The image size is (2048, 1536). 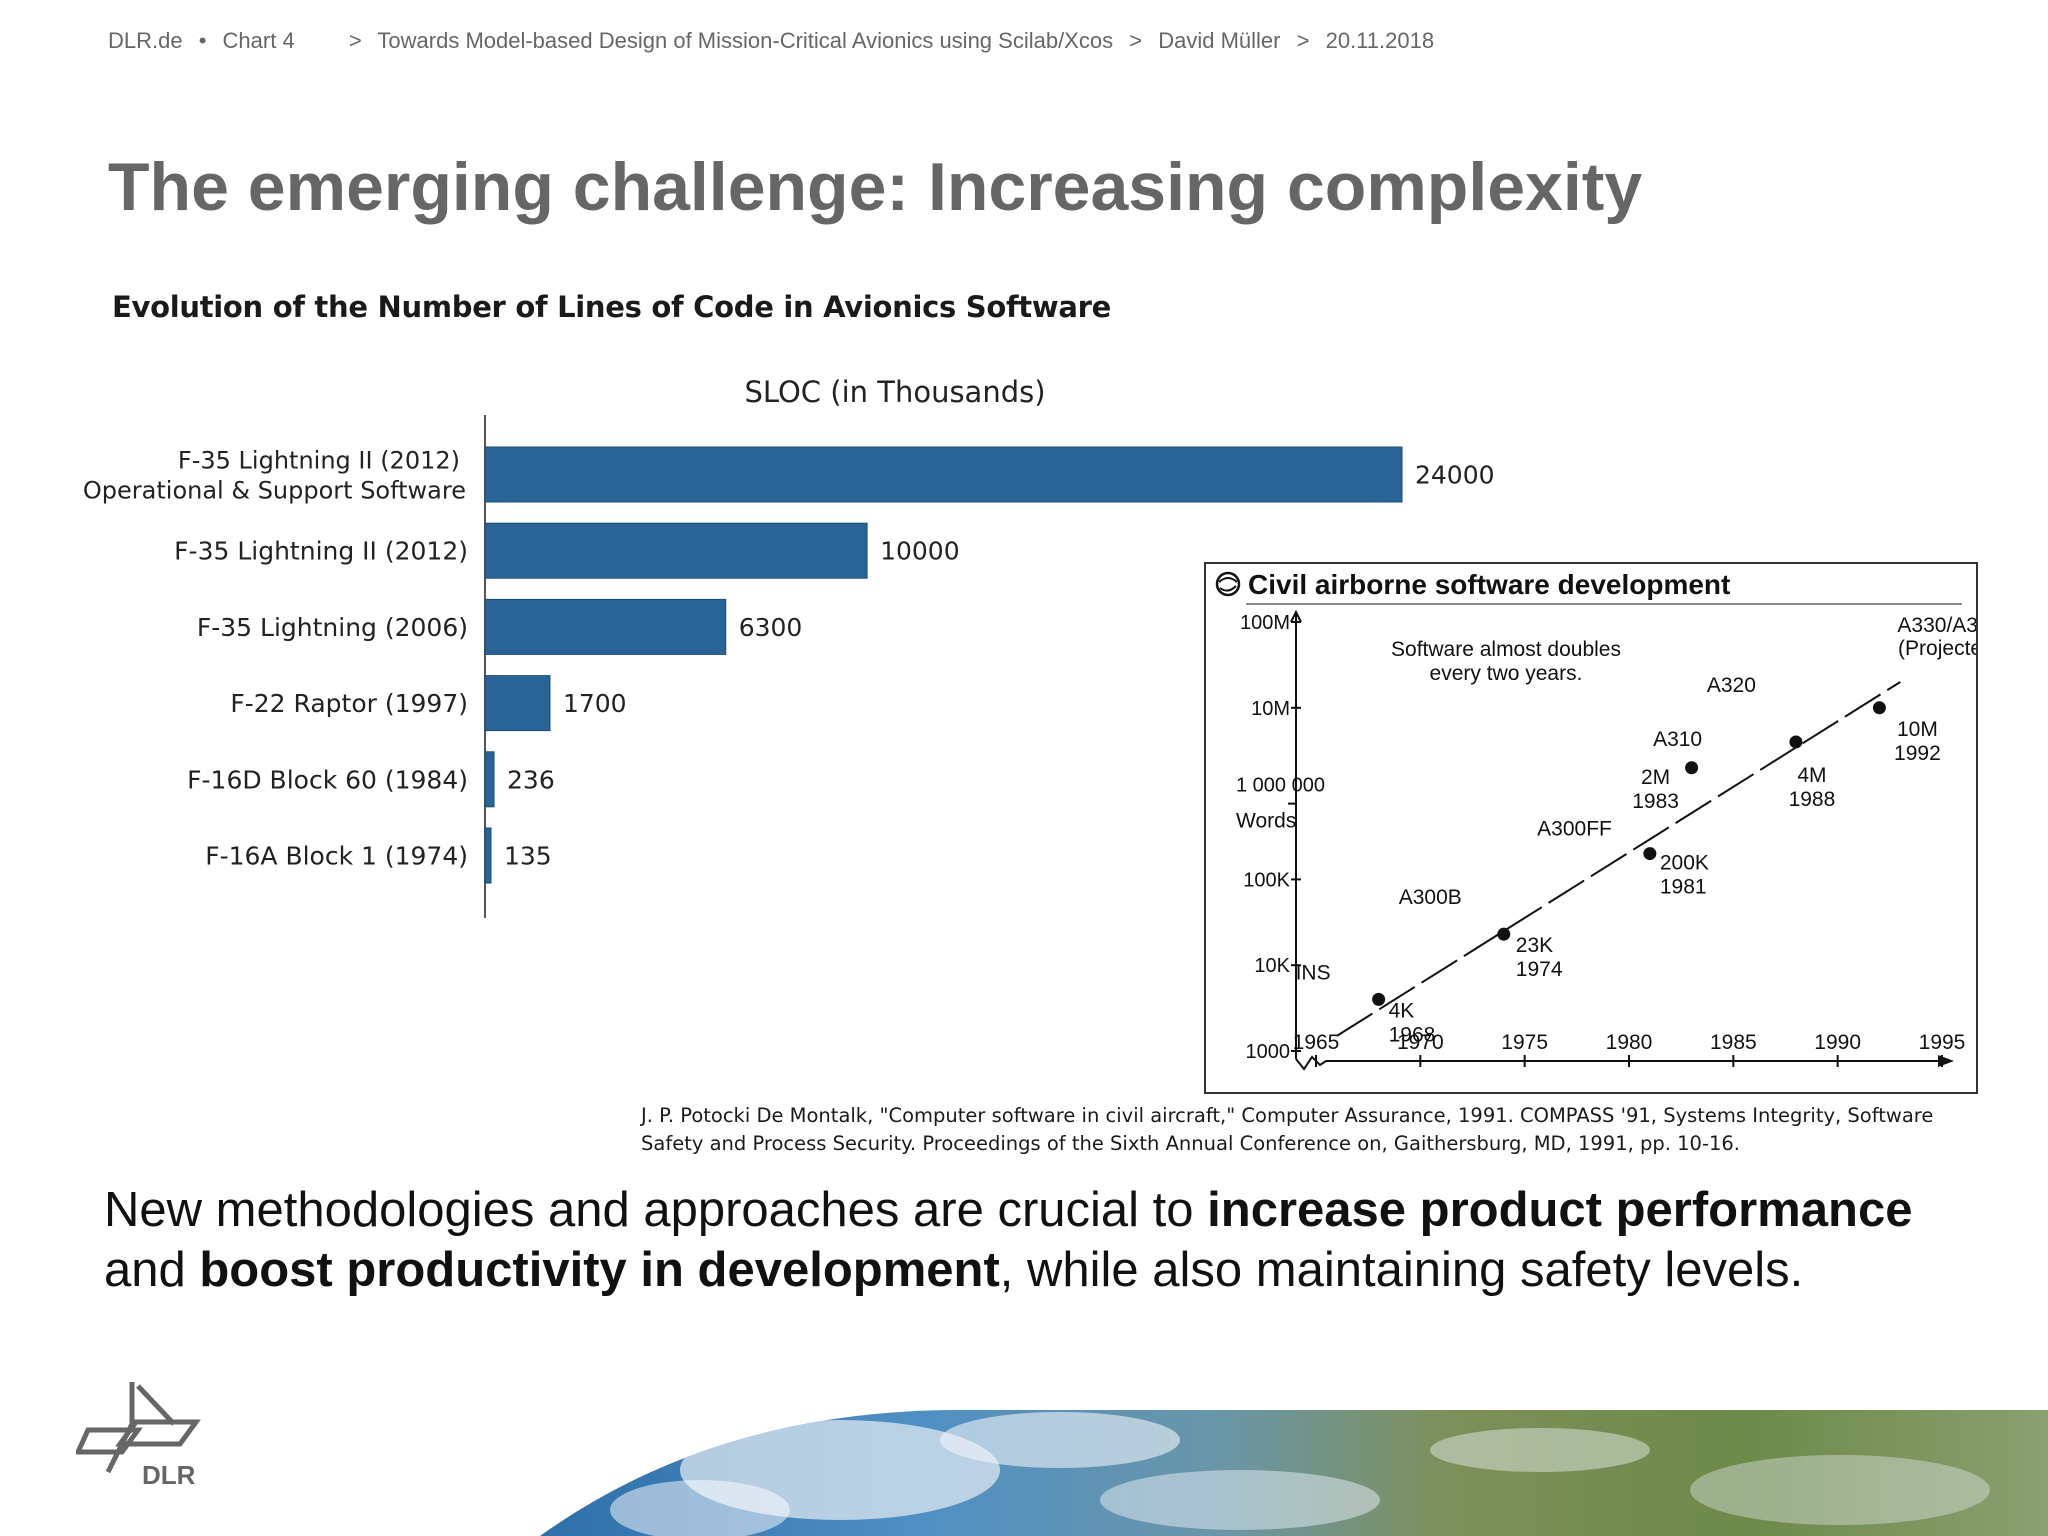 What do you see at coordinates (1489, 584) in the screenshot?
I see `inset-chart-title: Civil airborne software development` at bounding box center [1489, 584].